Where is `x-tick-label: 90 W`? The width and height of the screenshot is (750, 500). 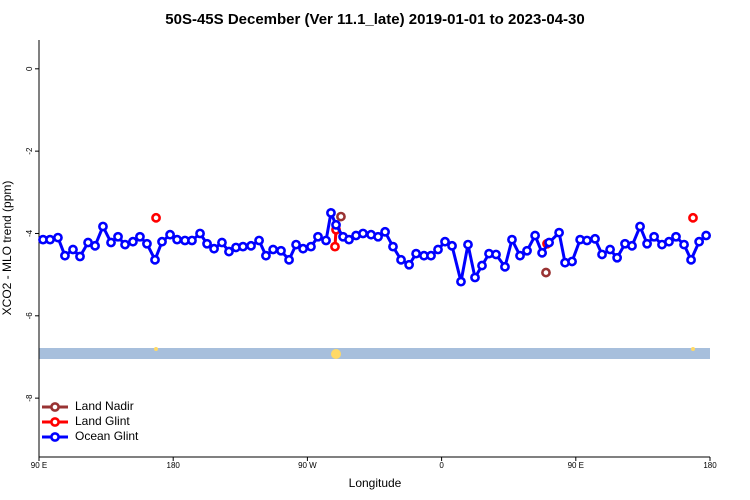 x-tick-label: 90 W is located at coordinates (307, 465).